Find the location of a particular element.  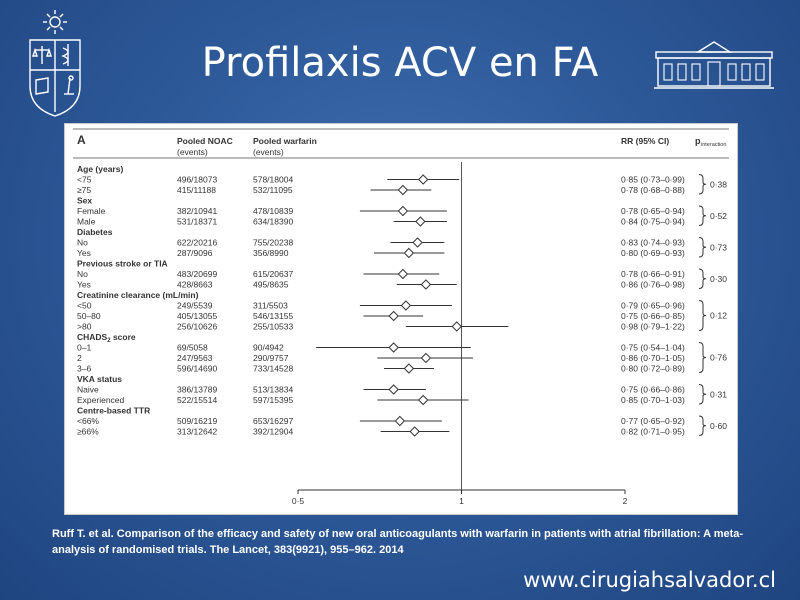

microscope-icon is located at coordinates (69, 85).